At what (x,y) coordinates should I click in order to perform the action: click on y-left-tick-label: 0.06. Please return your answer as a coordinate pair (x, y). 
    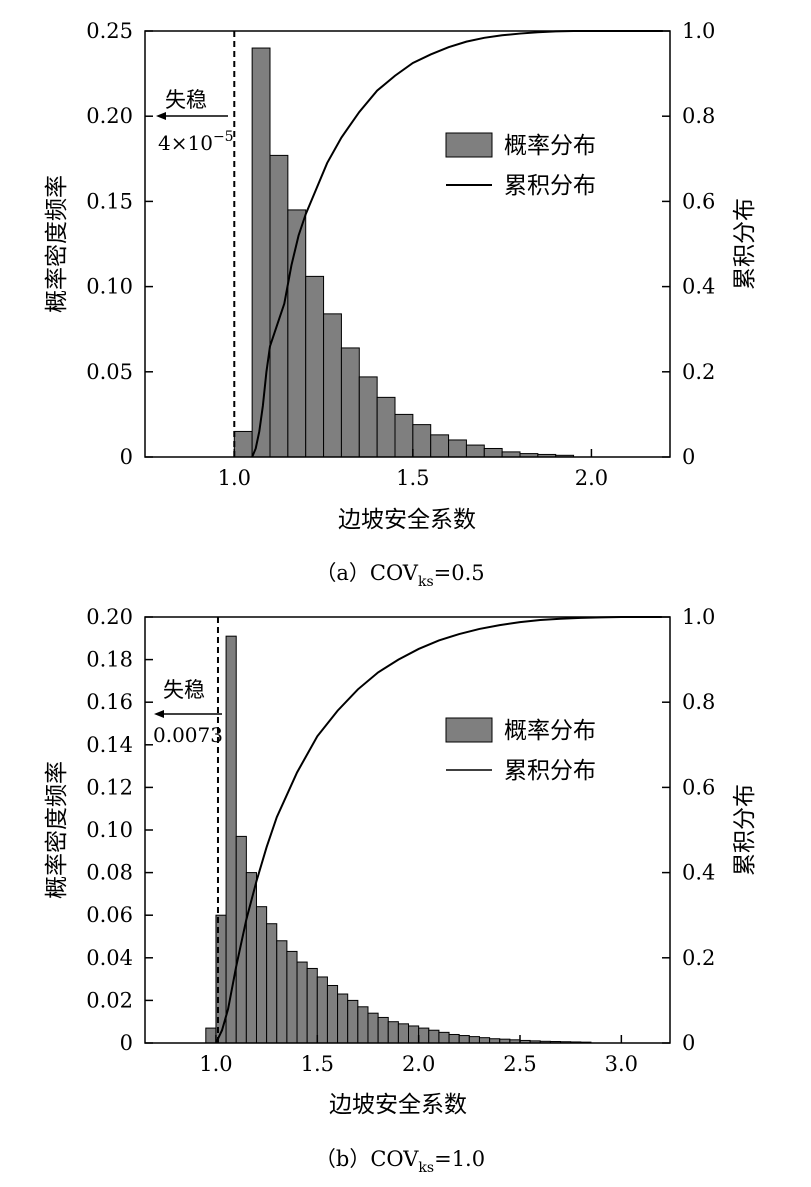
    Looking at the image, I should click on (109, 915).